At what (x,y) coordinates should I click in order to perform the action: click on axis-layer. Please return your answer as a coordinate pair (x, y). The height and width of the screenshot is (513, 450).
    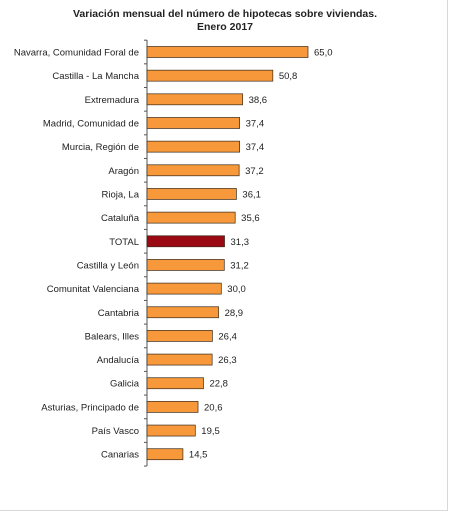
    Looking at the image, I should click on (146, 253).